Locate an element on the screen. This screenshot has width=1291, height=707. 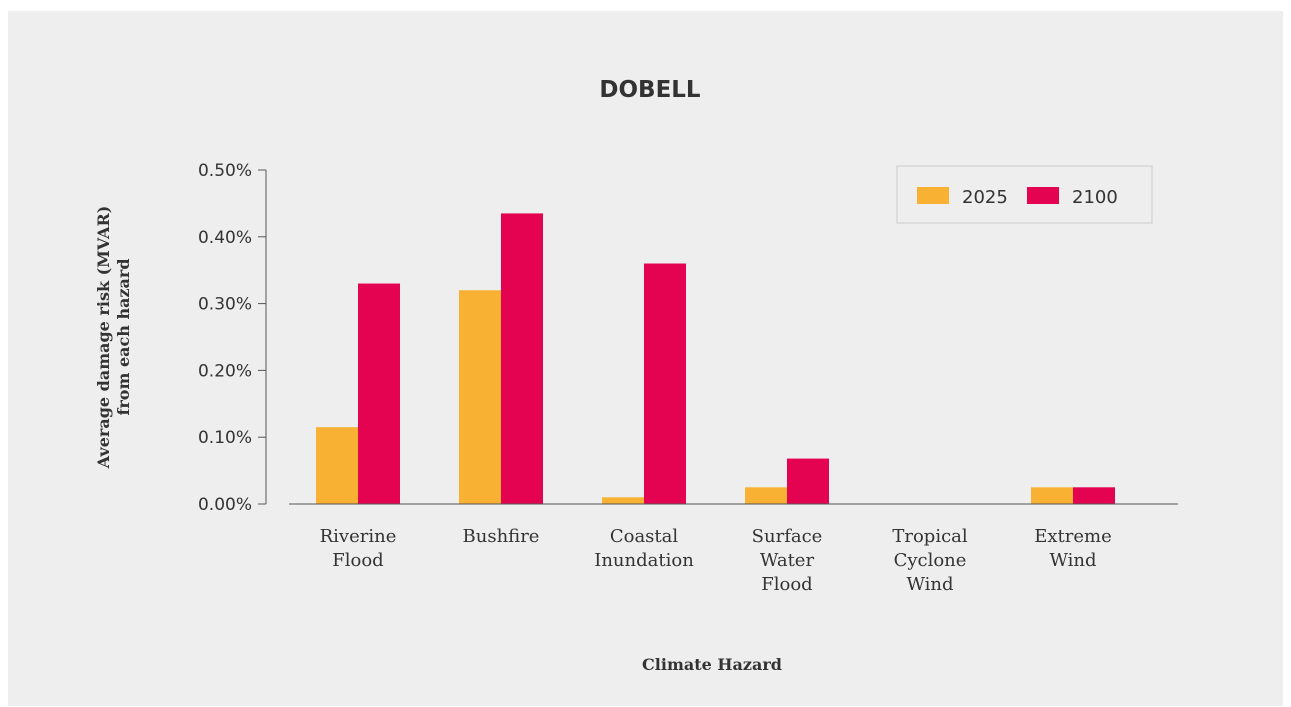
y-tick-label: 0.40% is located at coordinates (225, 238).